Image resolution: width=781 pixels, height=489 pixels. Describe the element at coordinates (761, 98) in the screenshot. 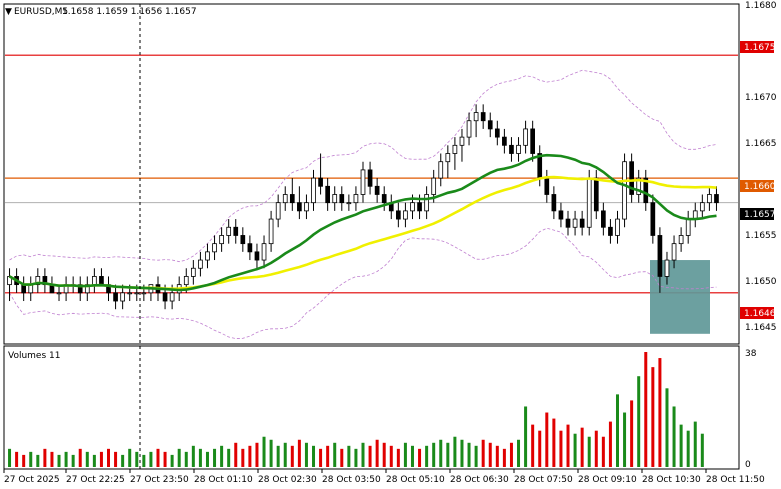

I see `price-tick-2: 1.1670` at that location.